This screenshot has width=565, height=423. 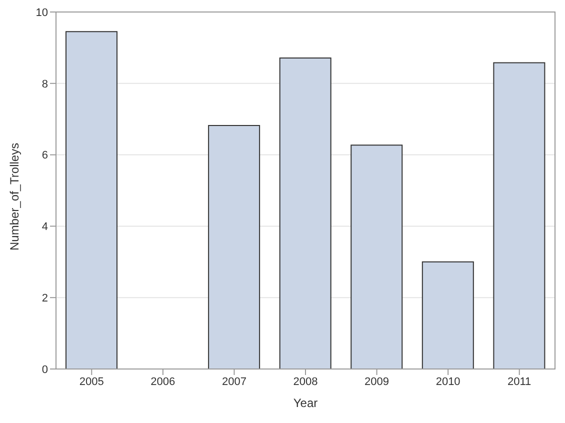 I want to click on x-tick-label: 2006, so click(x=163, y=382).